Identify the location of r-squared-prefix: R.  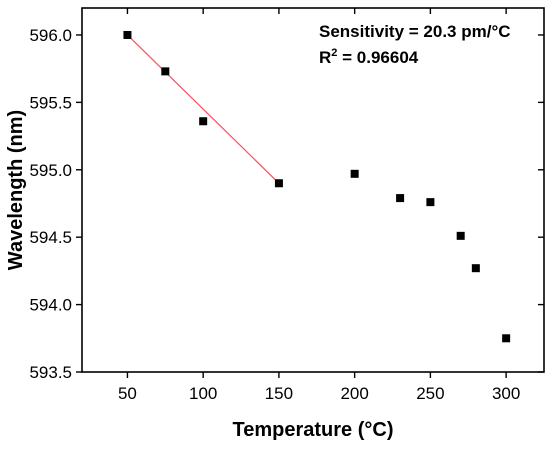
(325, 57).